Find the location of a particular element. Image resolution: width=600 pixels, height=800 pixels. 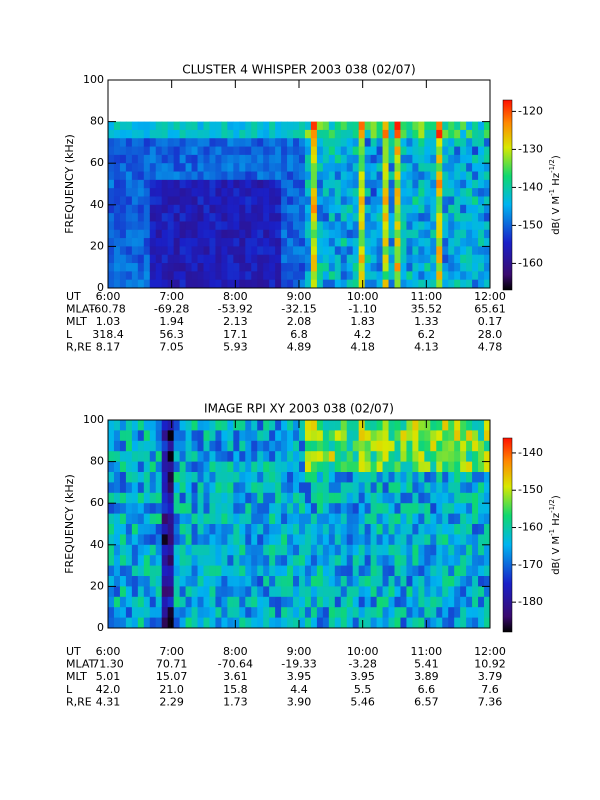

ephemeris-value: -53.92 is located at coordinates (235, 309).